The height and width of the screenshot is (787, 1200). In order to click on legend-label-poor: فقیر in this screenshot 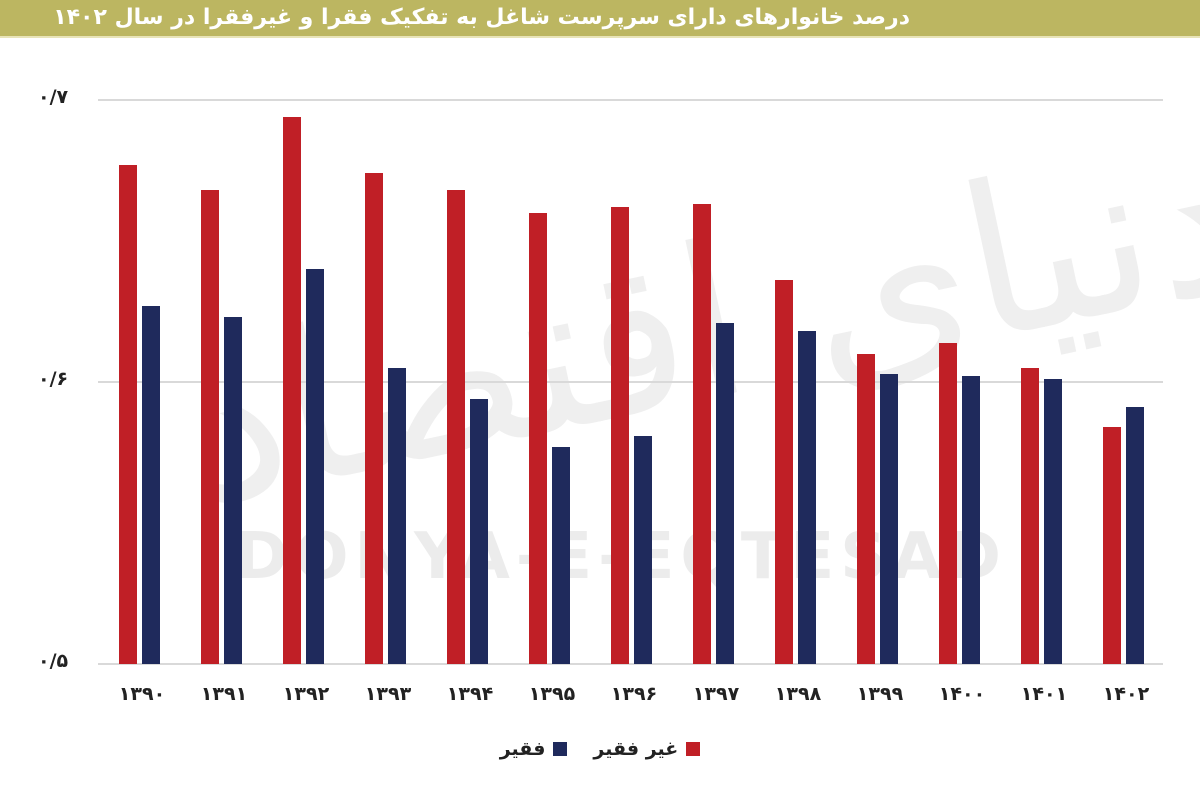, I will do `click(522, 749)`.